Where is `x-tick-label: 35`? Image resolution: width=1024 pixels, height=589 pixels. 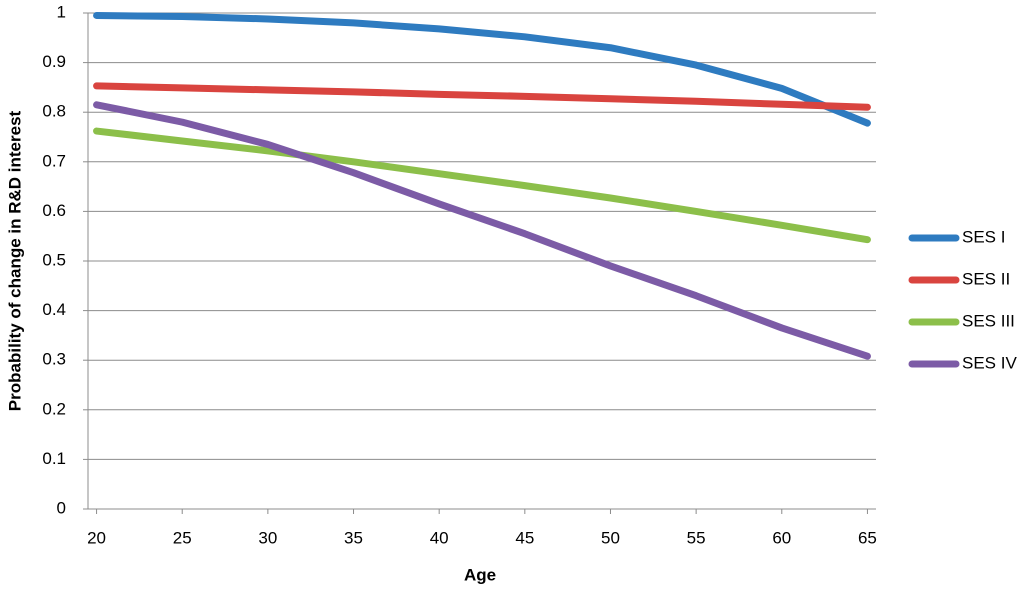
x-tick-label: 35 is located at coordinates (353, 537).